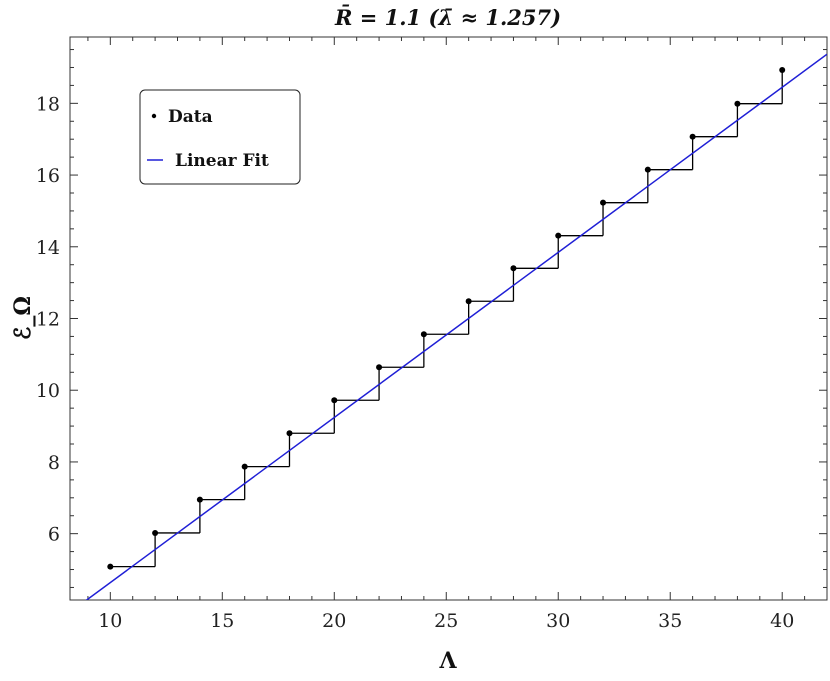  I want to click on y-tick-label: 16, so click(48, 176).